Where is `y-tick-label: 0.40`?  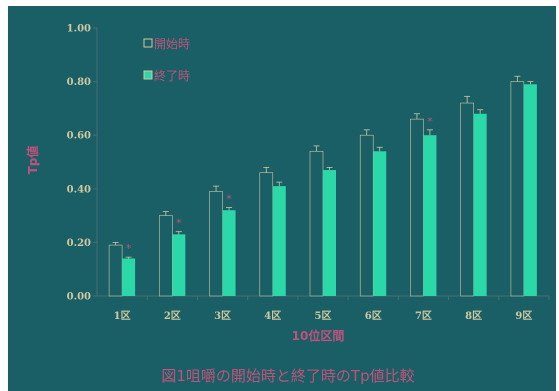
y-tick-label: 0.40 is located at coordinates (79, 189).